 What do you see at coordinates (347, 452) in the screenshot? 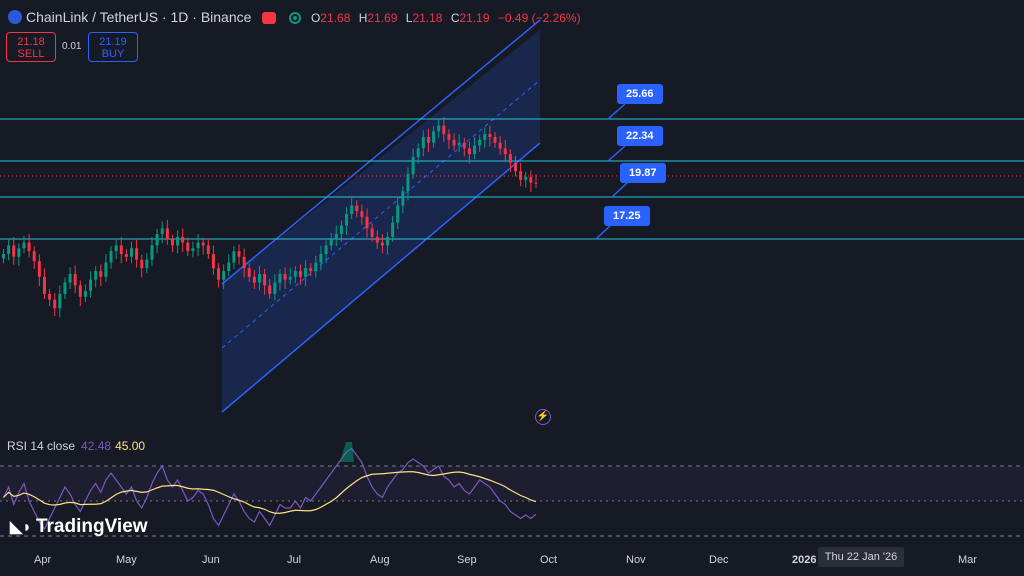
I see `rsi-overbought-fill` at bounding box center [347, 452].